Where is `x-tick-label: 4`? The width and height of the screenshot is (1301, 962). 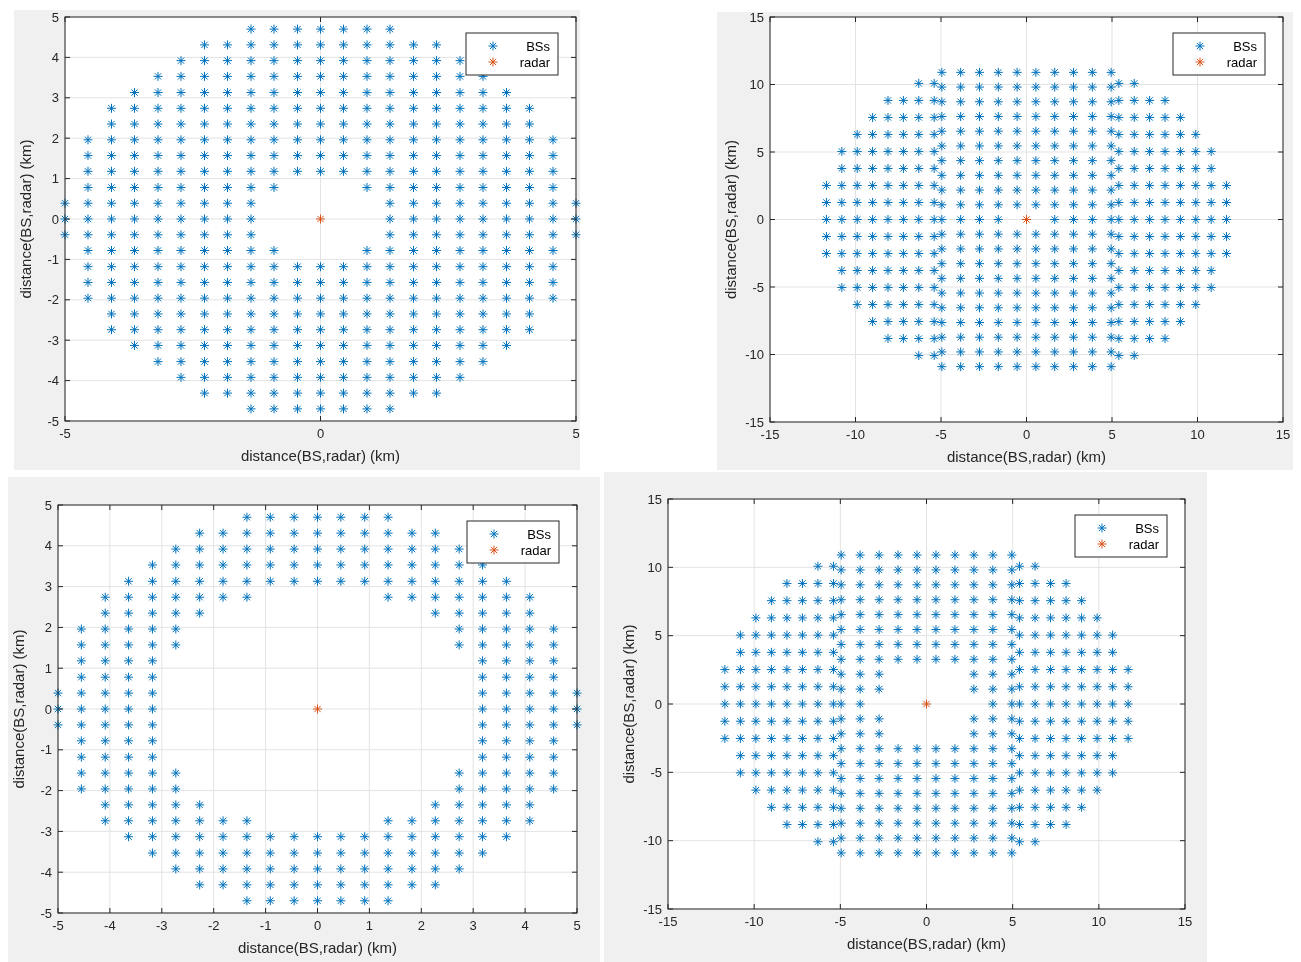 x-tick-label: 4 is located at coordinates (525, 925).